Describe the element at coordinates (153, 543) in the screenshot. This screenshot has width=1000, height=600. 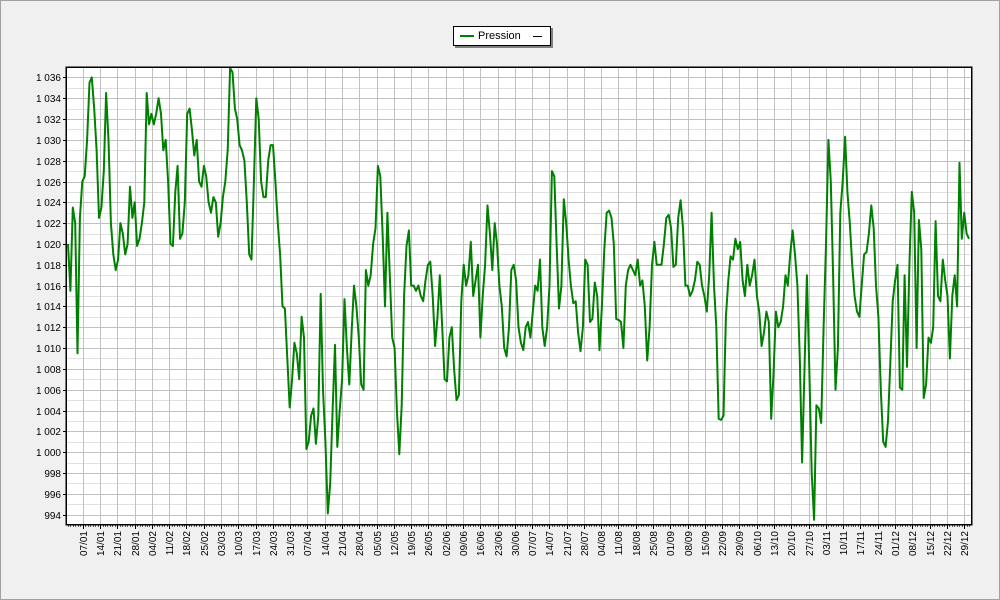
I see `x-tick-label: 04/02` at that location.